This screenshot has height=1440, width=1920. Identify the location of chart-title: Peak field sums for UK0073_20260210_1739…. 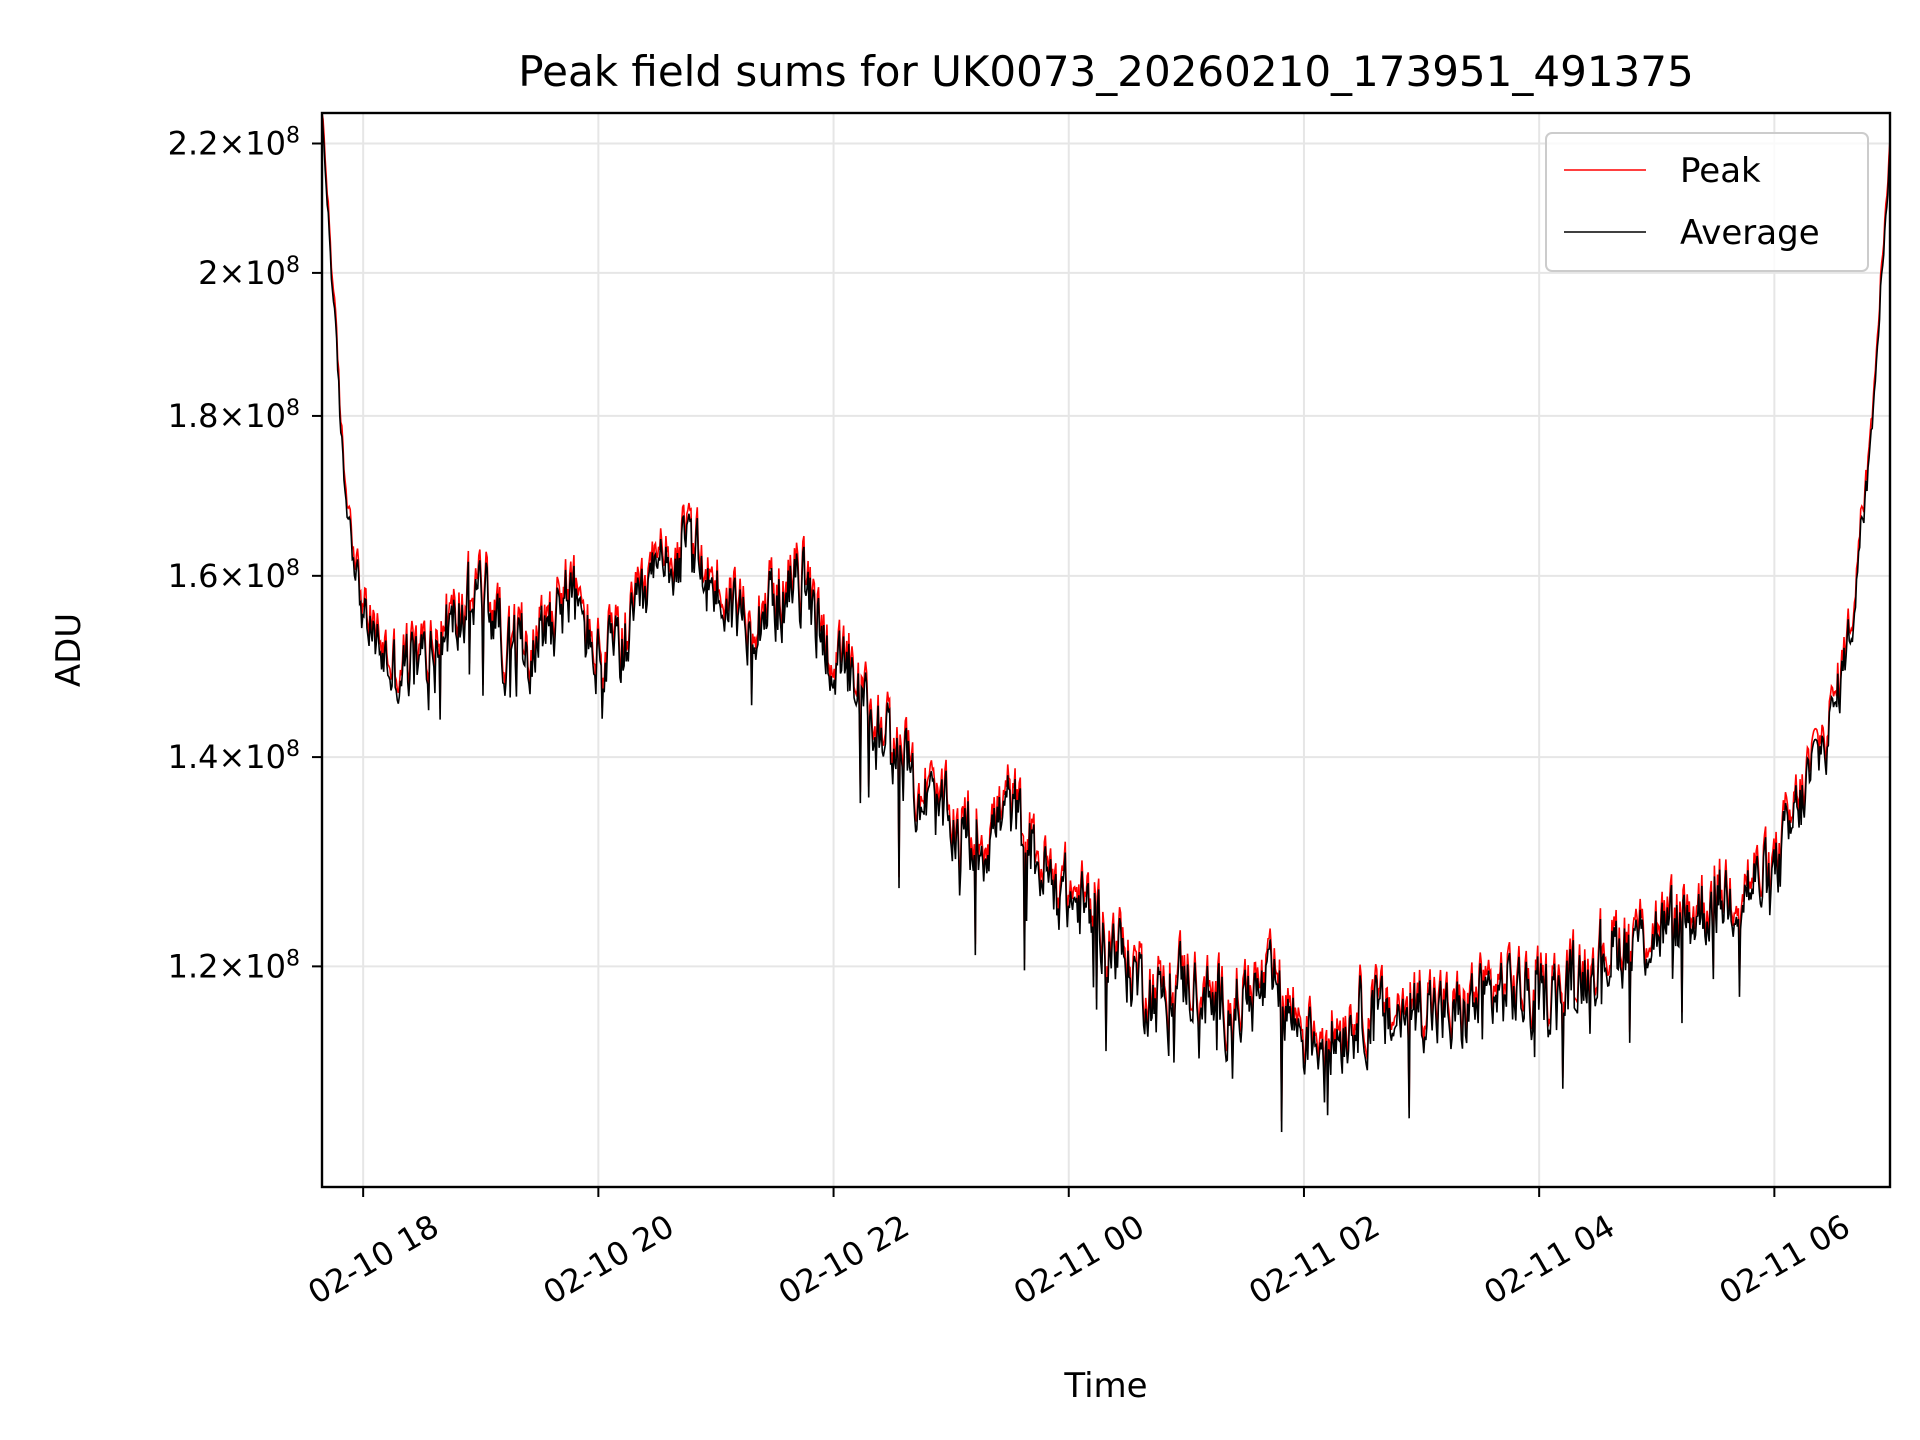
(1105, 71).